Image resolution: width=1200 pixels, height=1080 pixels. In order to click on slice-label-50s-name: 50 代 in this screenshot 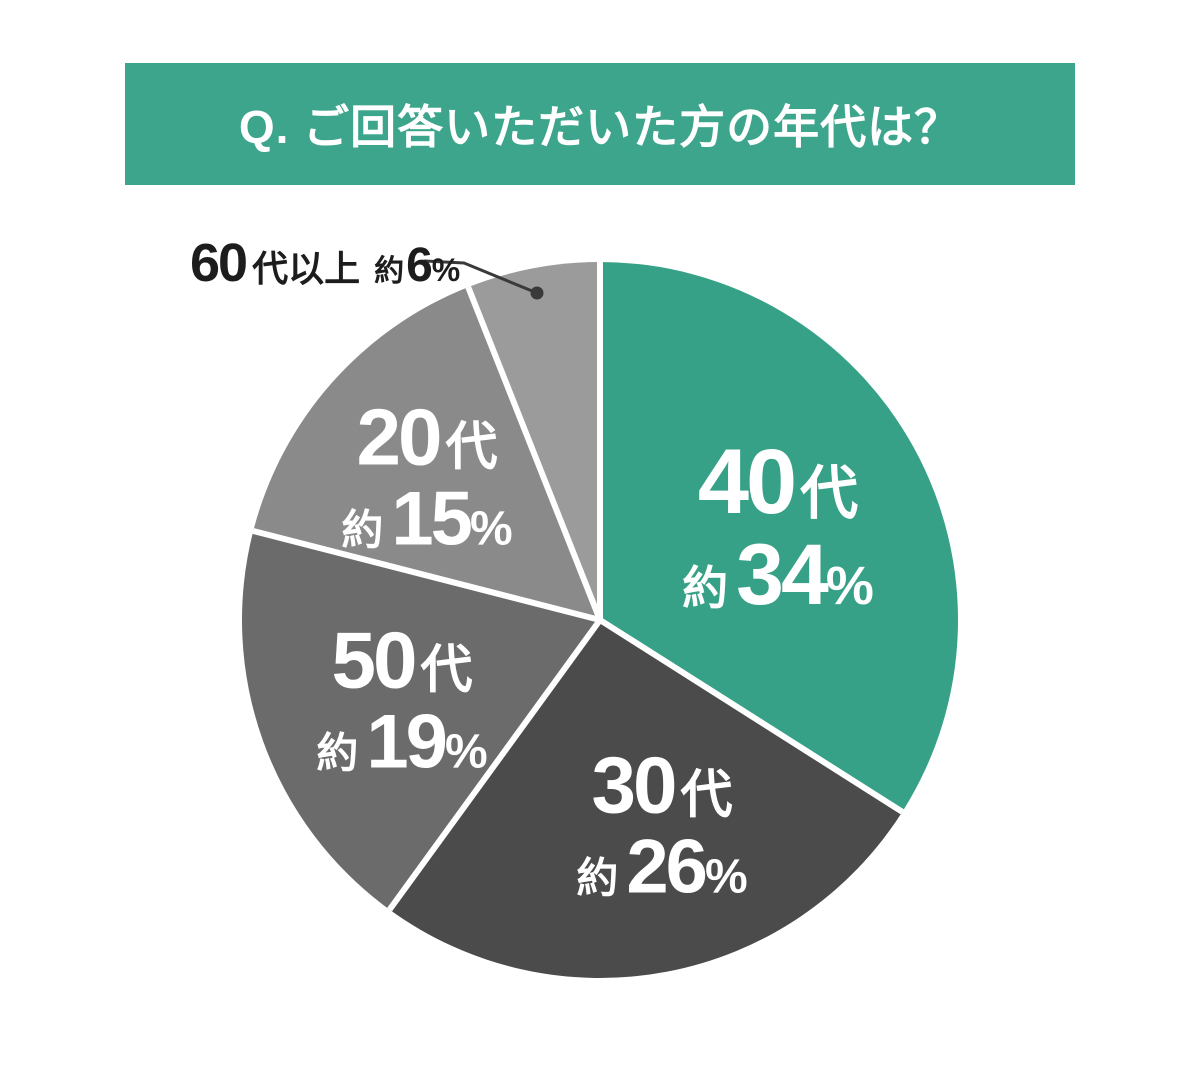, I will do `click(402, 660)`.